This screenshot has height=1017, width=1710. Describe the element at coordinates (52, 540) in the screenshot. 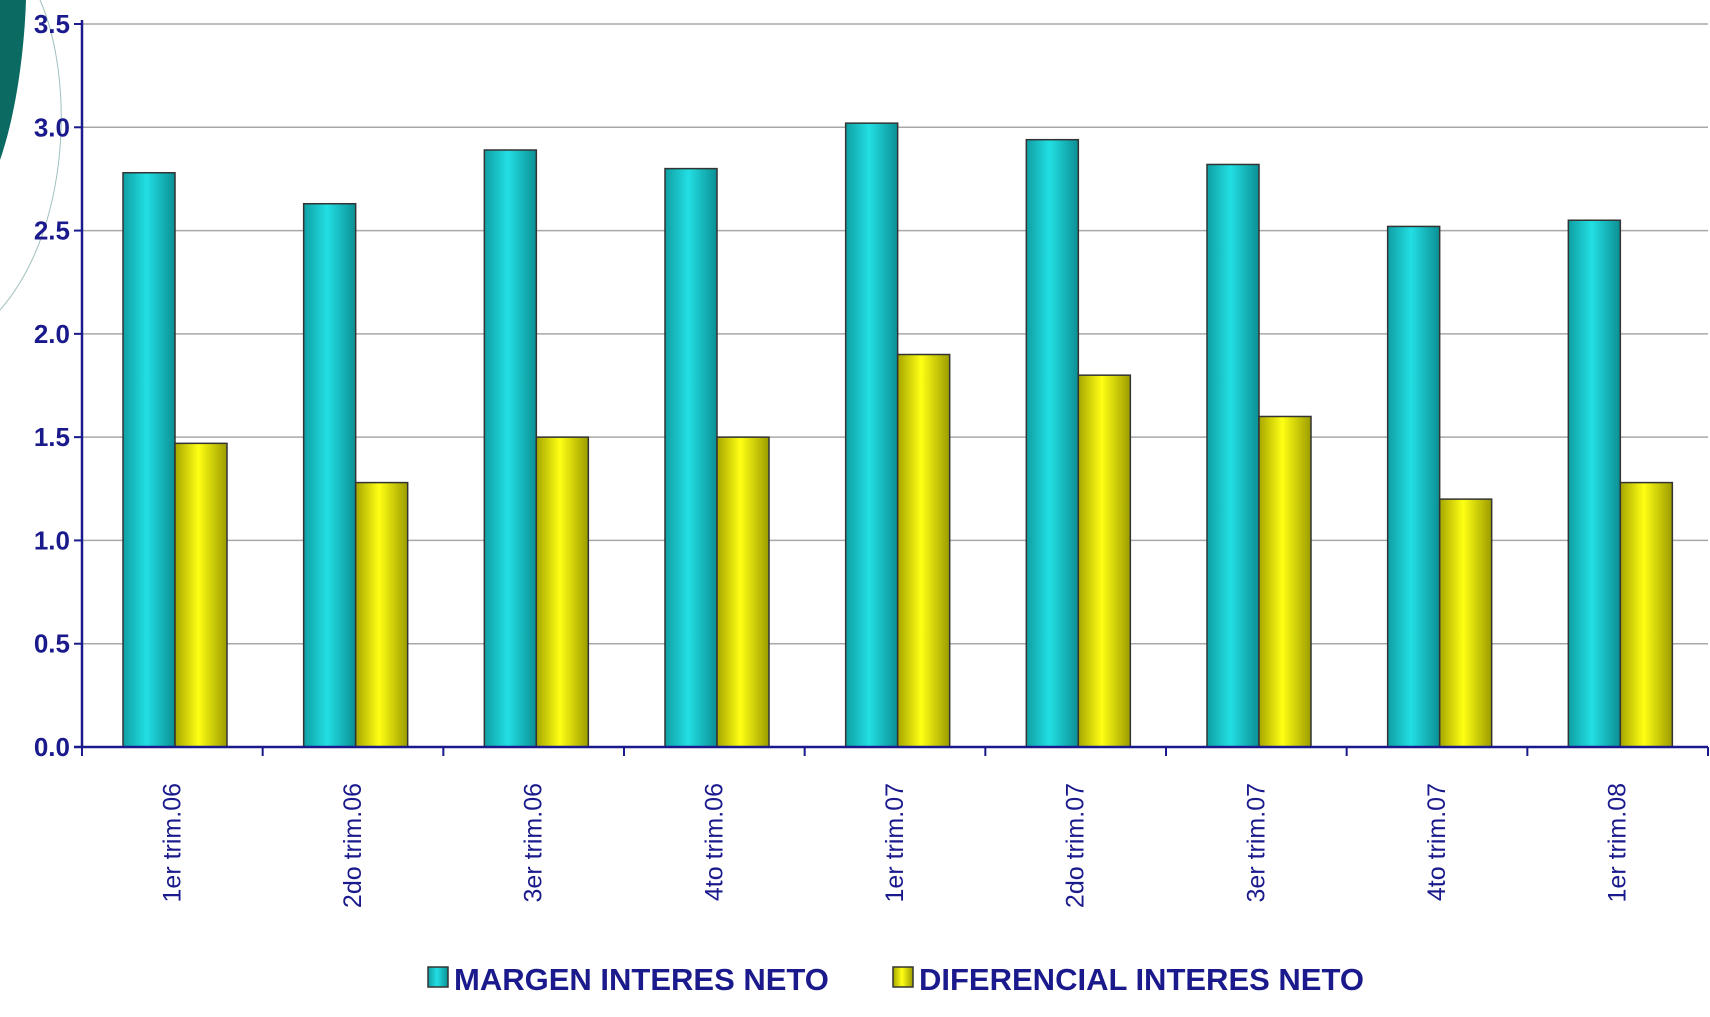

I see `y-tick-label: 1.0` at that location.